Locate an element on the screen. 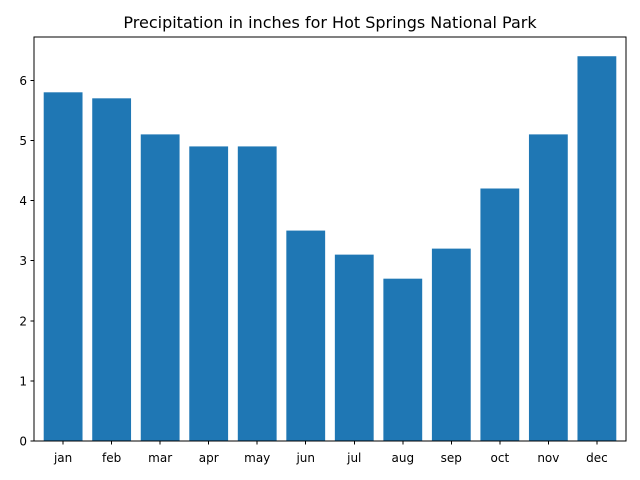 This screenshot has height=480, width=640. x-tick-label: aug is located at coordinates (402, 458).